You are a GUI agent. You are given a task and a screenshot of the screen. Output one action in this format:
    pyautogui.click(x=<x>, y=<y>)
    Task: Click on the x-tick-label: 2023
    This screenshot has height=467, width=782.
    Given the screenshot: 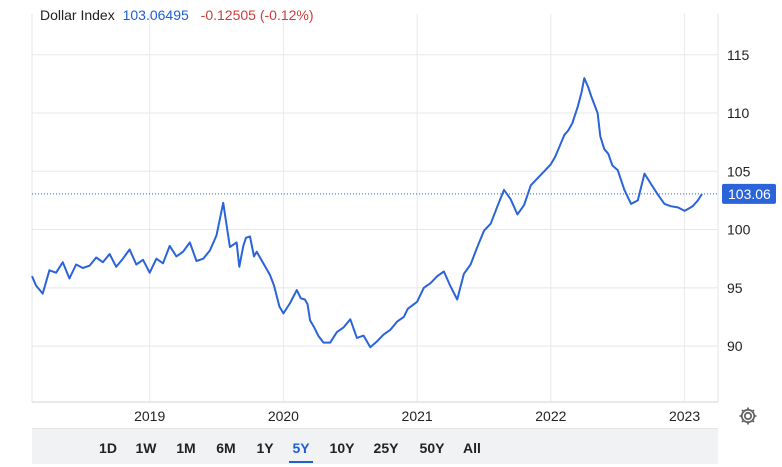 What is the action you would take?
    pyautogui.click(x=684, y=416)
    